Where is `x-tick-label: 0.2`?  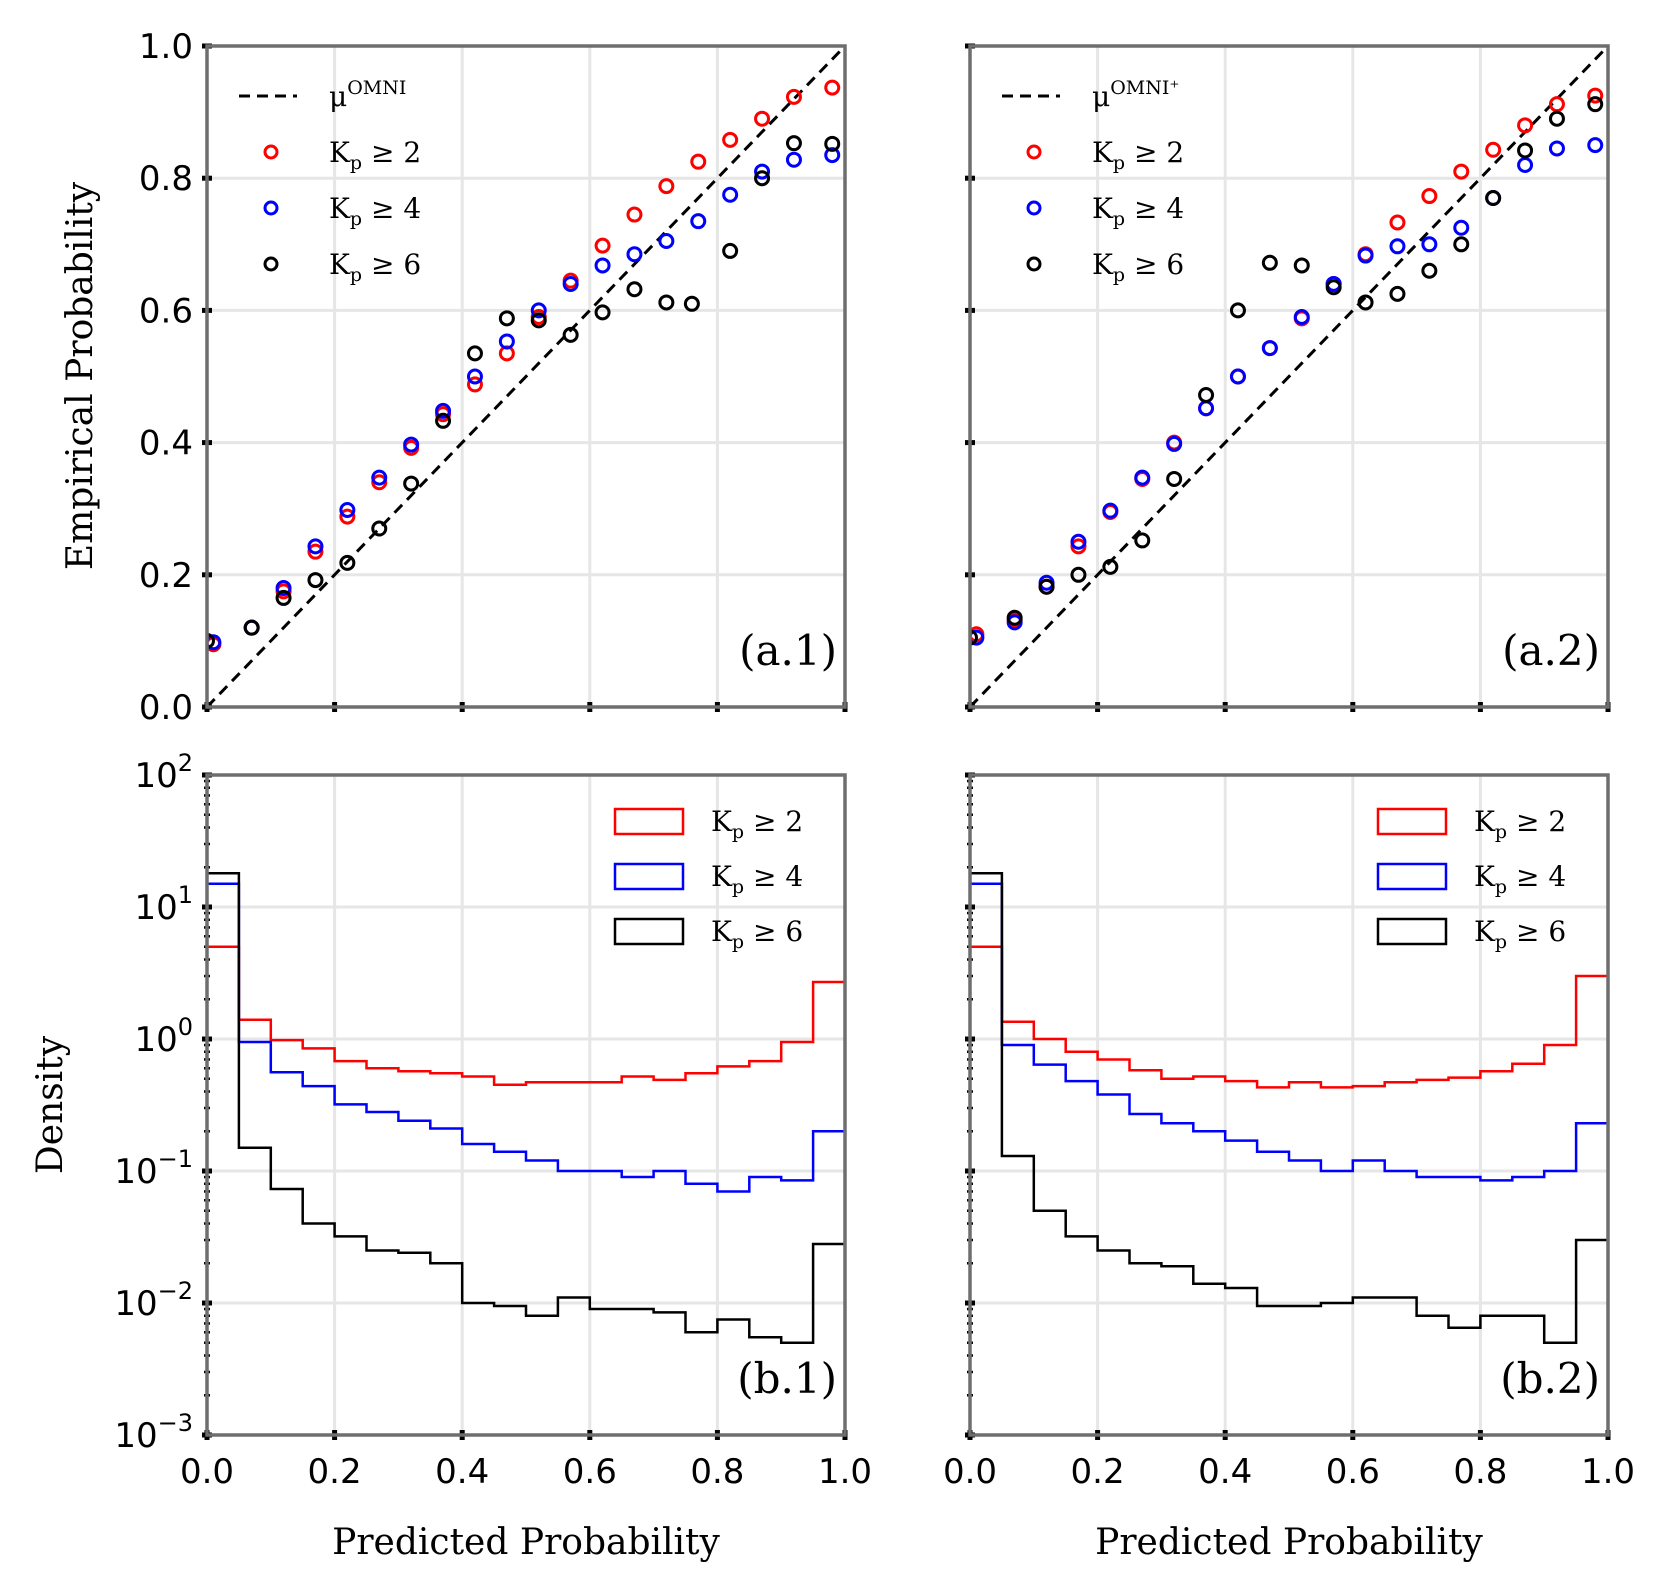
x-tick-label: 0.2 is located at coordinates (335, 1472).